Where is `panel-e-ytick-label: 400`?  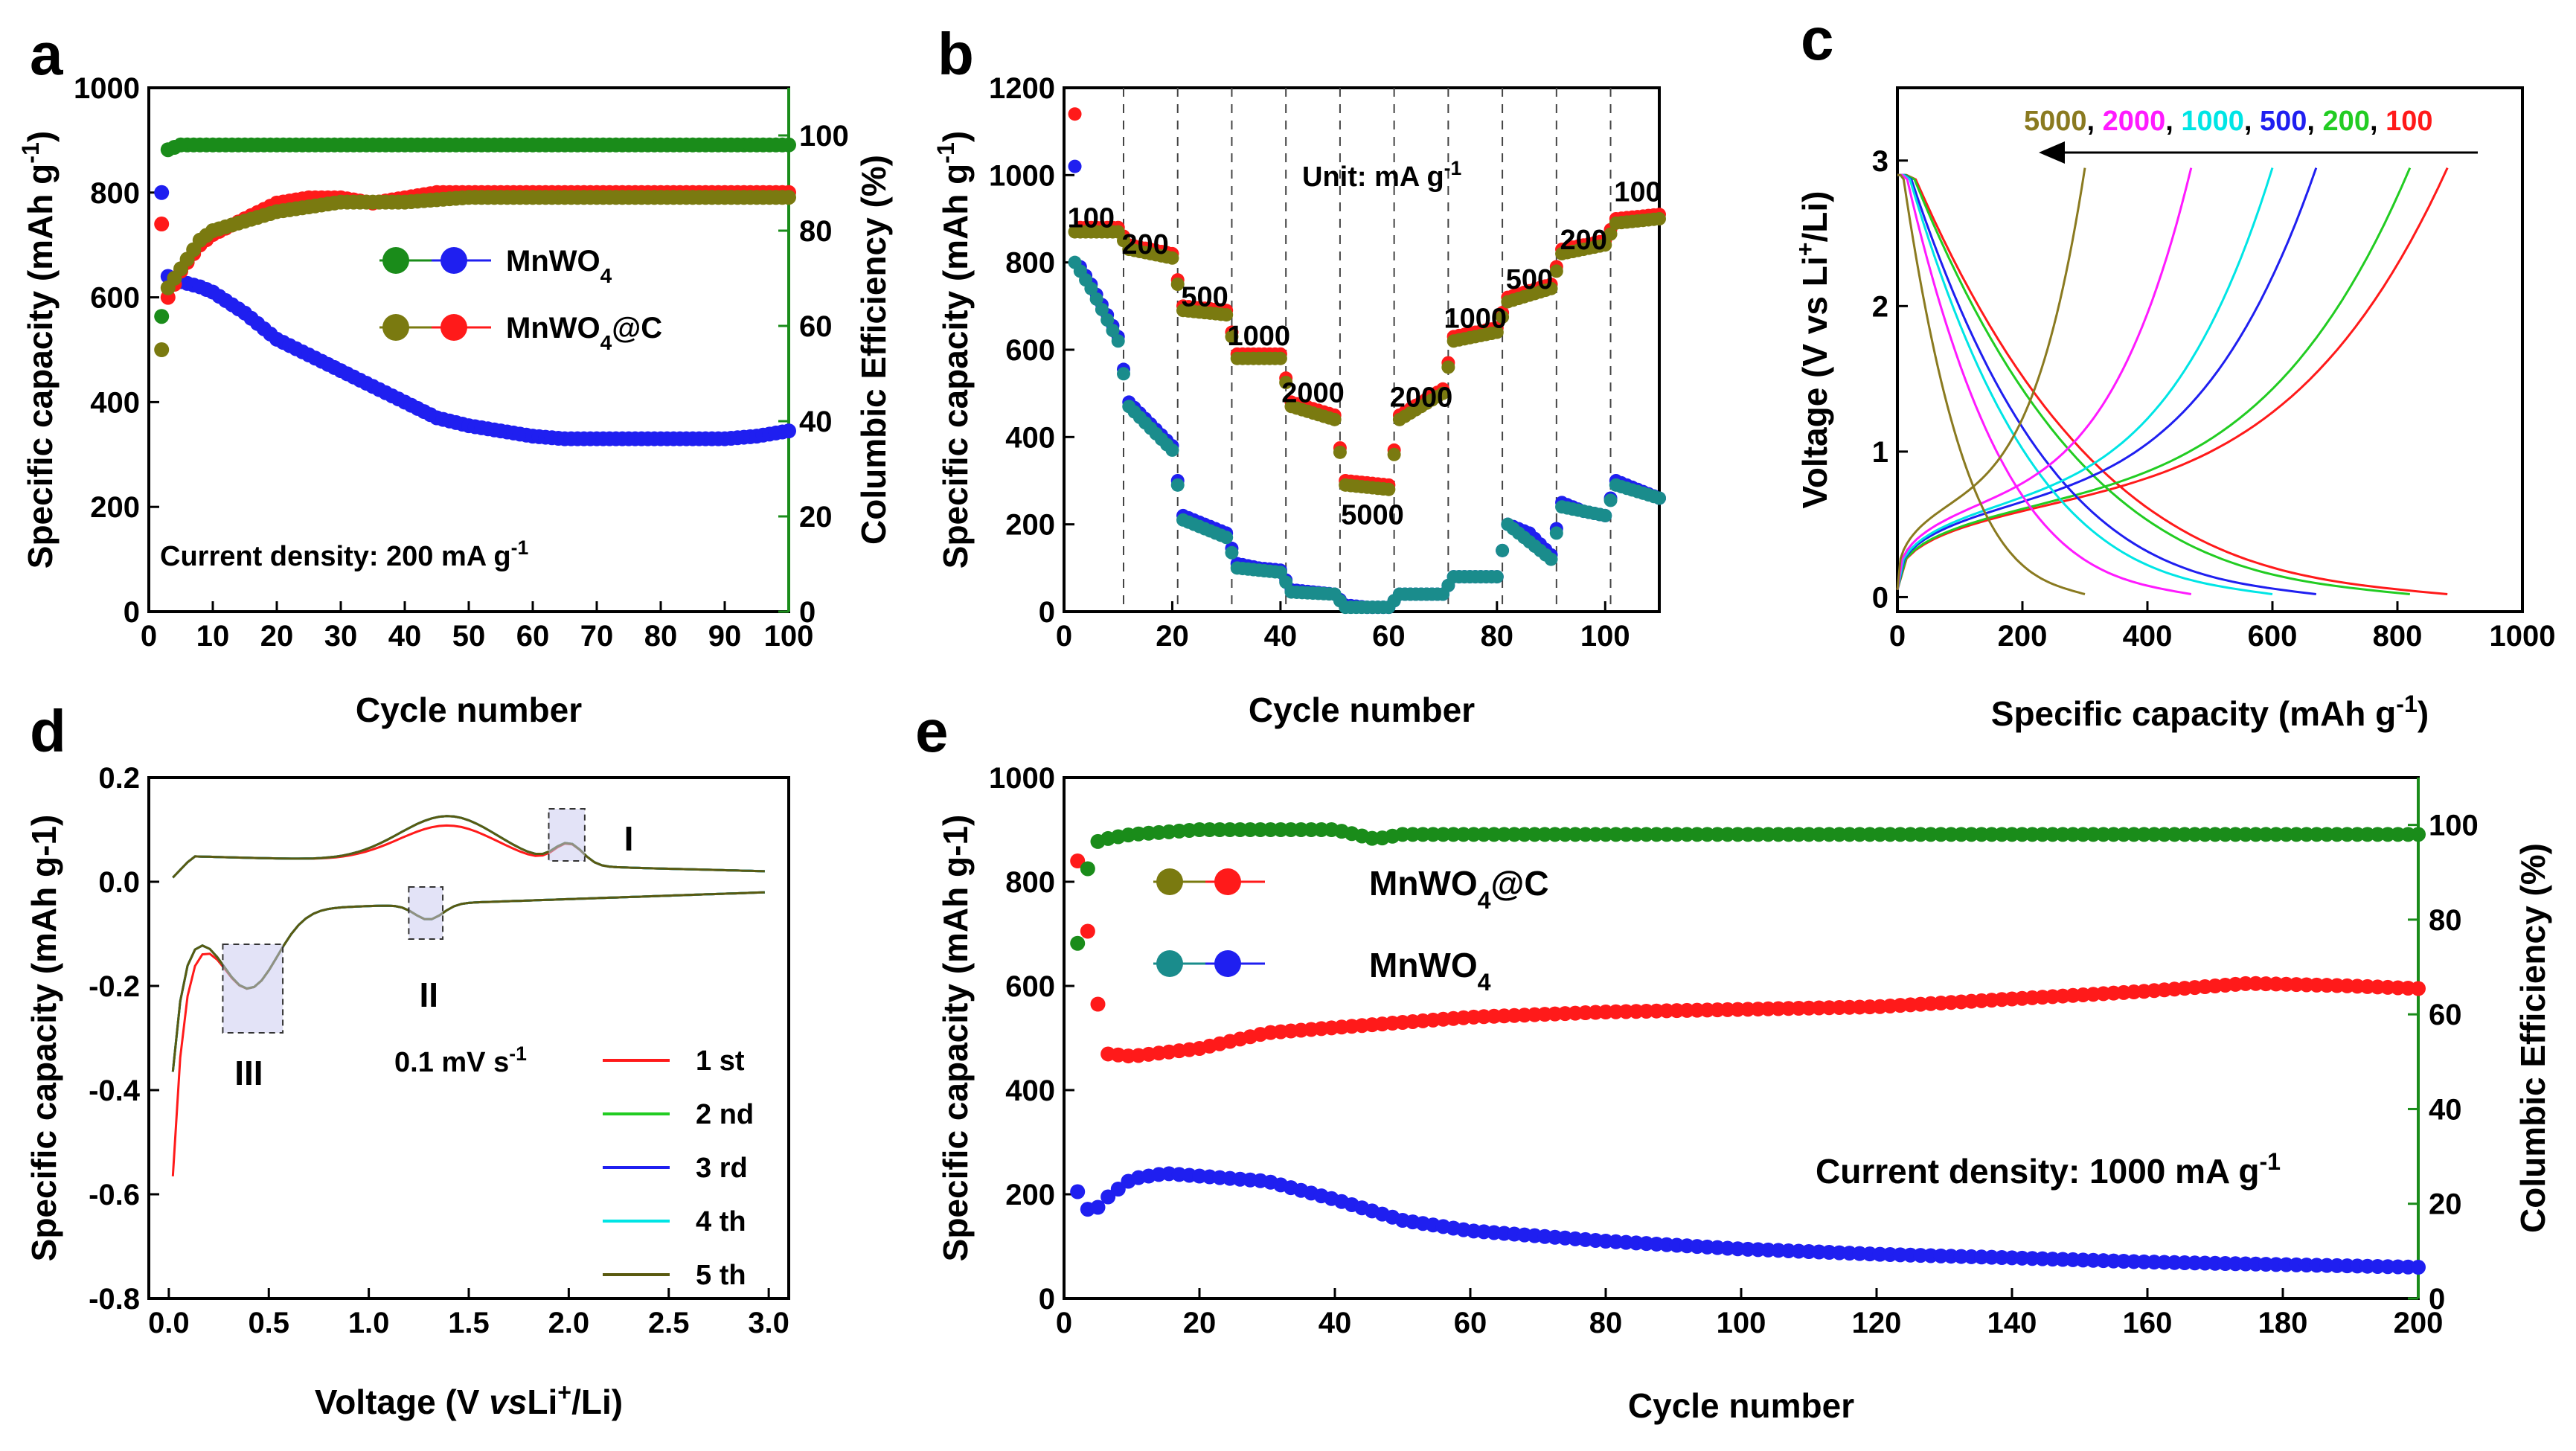 panel-e-ytick-label: 400 is located at coordinates (1030, 1090).